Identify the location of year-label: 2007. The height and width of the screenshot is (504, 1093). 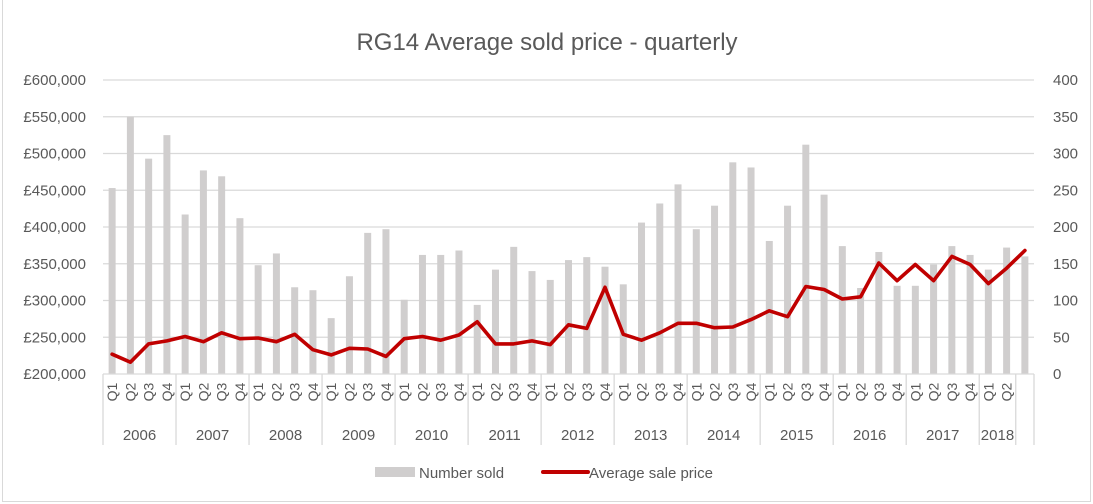
(212, 435).